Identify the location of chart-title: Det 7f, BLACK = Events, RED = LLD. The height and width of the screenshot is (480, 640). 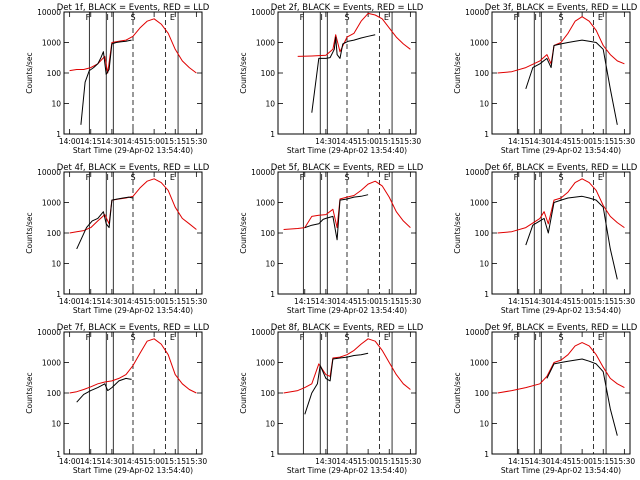
(133, 328).